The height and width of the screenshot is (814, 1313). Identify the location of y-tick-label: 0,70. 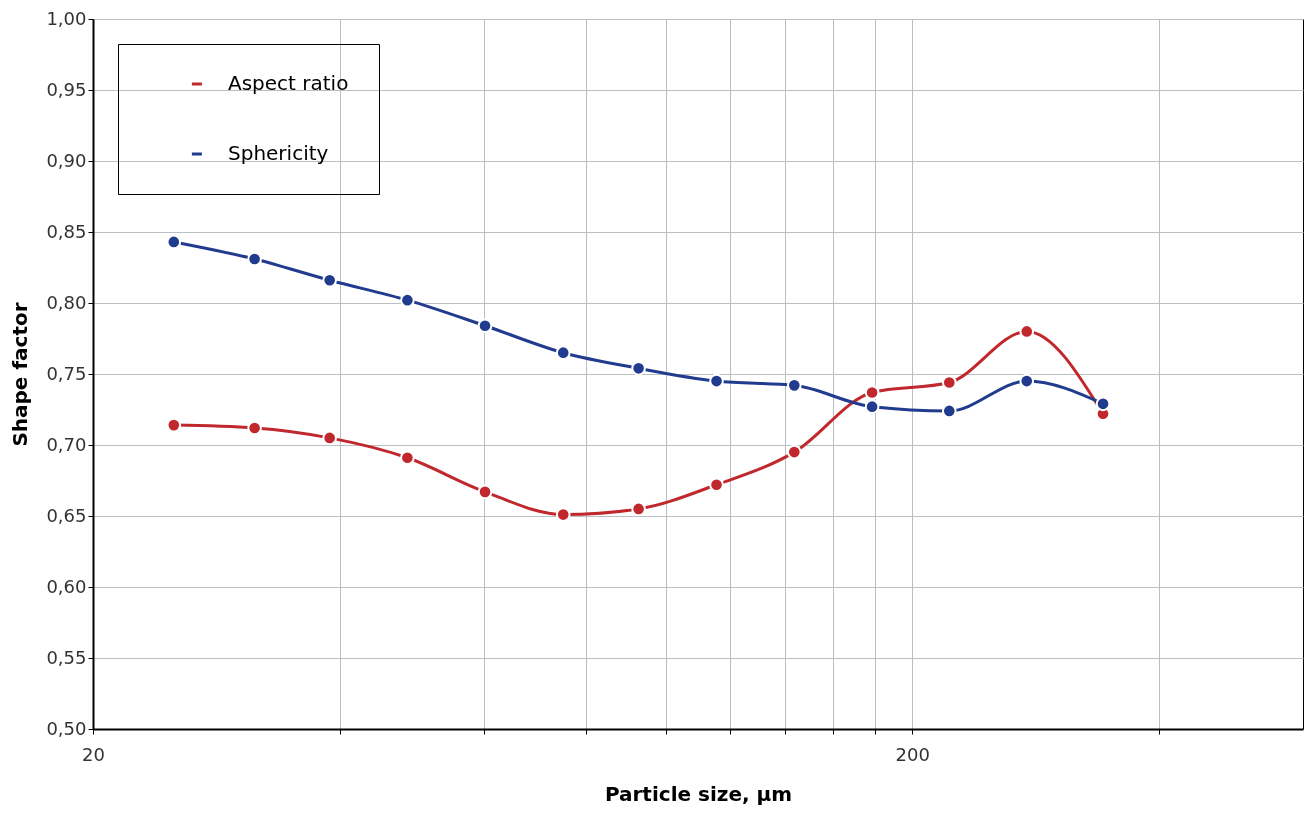
(66, 444).